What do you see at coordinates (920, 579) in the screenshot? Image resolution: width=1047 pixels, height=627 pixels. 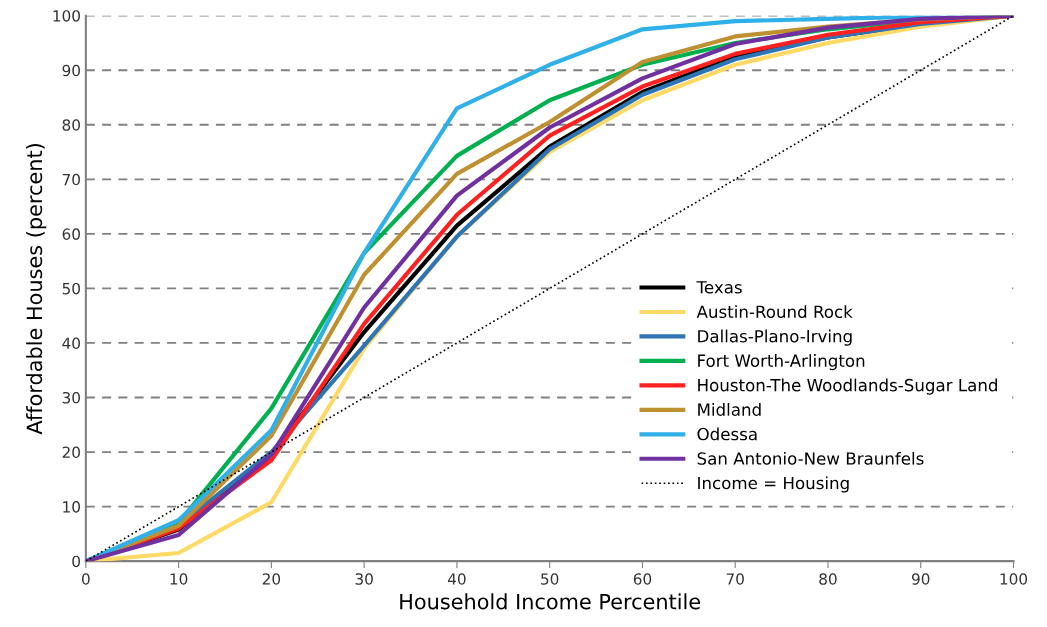 I see `x-tick-label: 90` at bounding box center [920, 579].